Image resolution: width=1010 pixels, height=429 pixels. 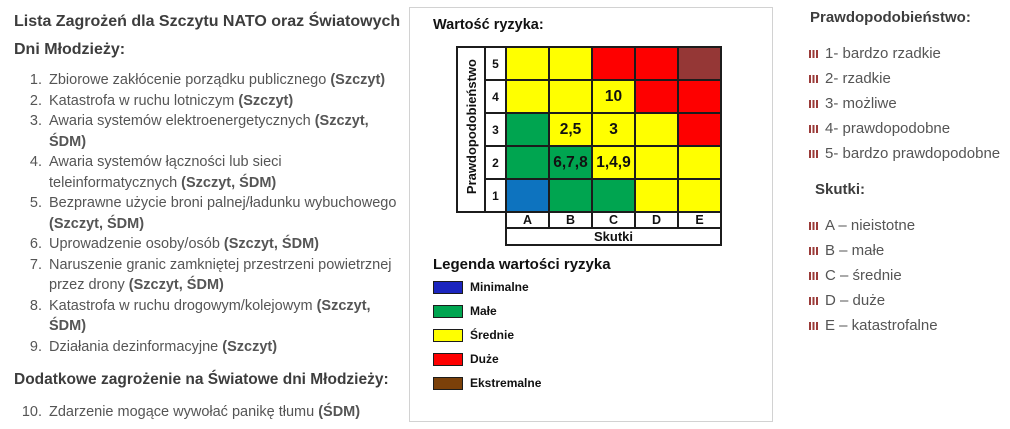 I want to click on threat-number: 1., so click(x=35, y=80).